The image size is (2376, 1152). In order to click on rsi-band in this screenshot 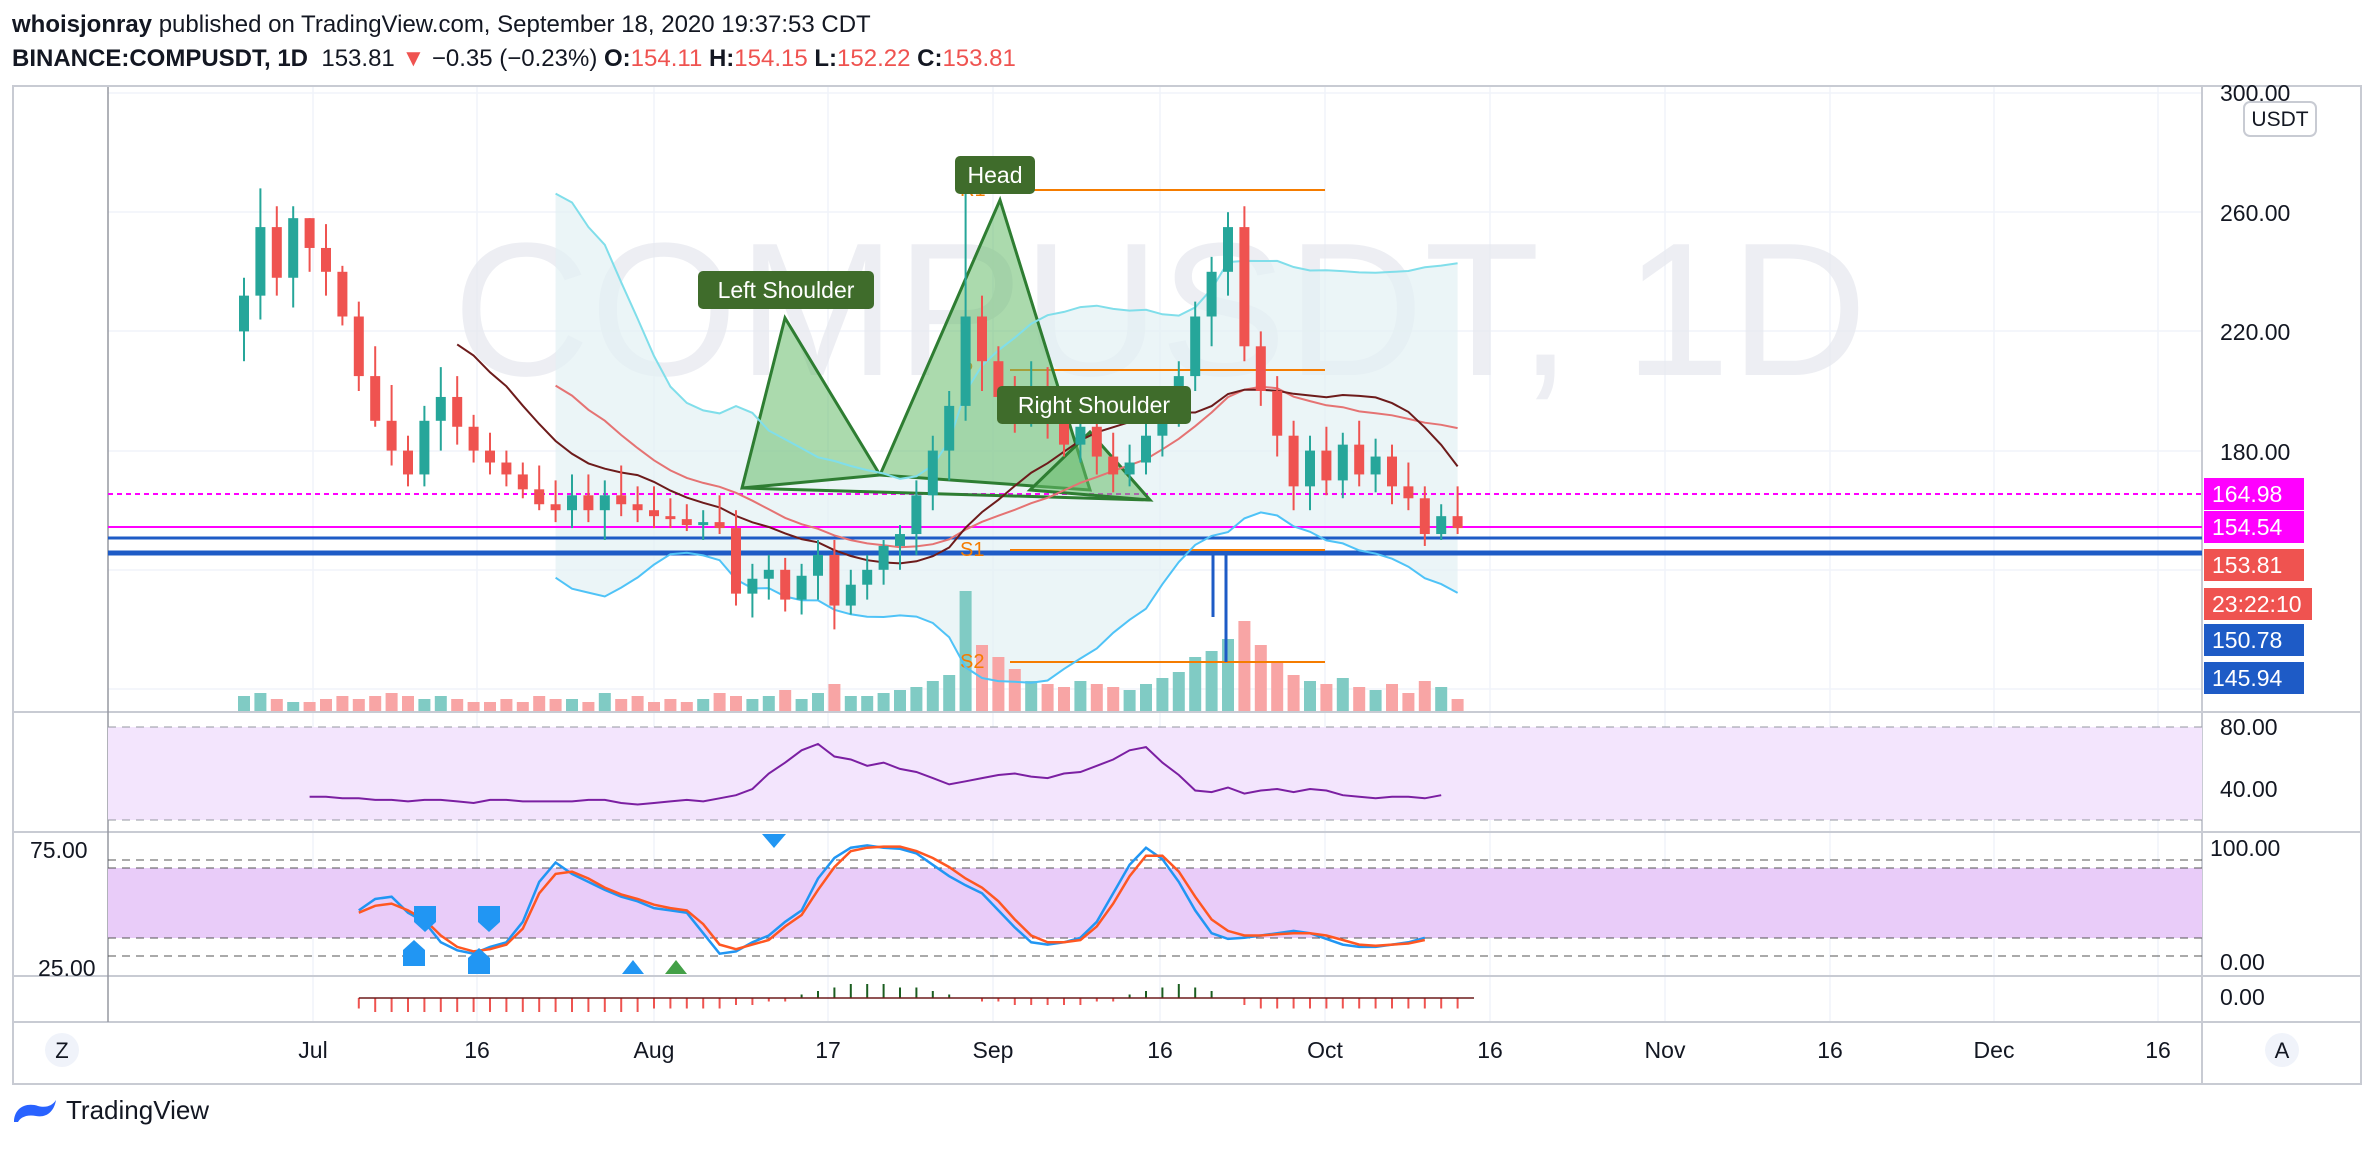, I will do `click(1155, 773)`.